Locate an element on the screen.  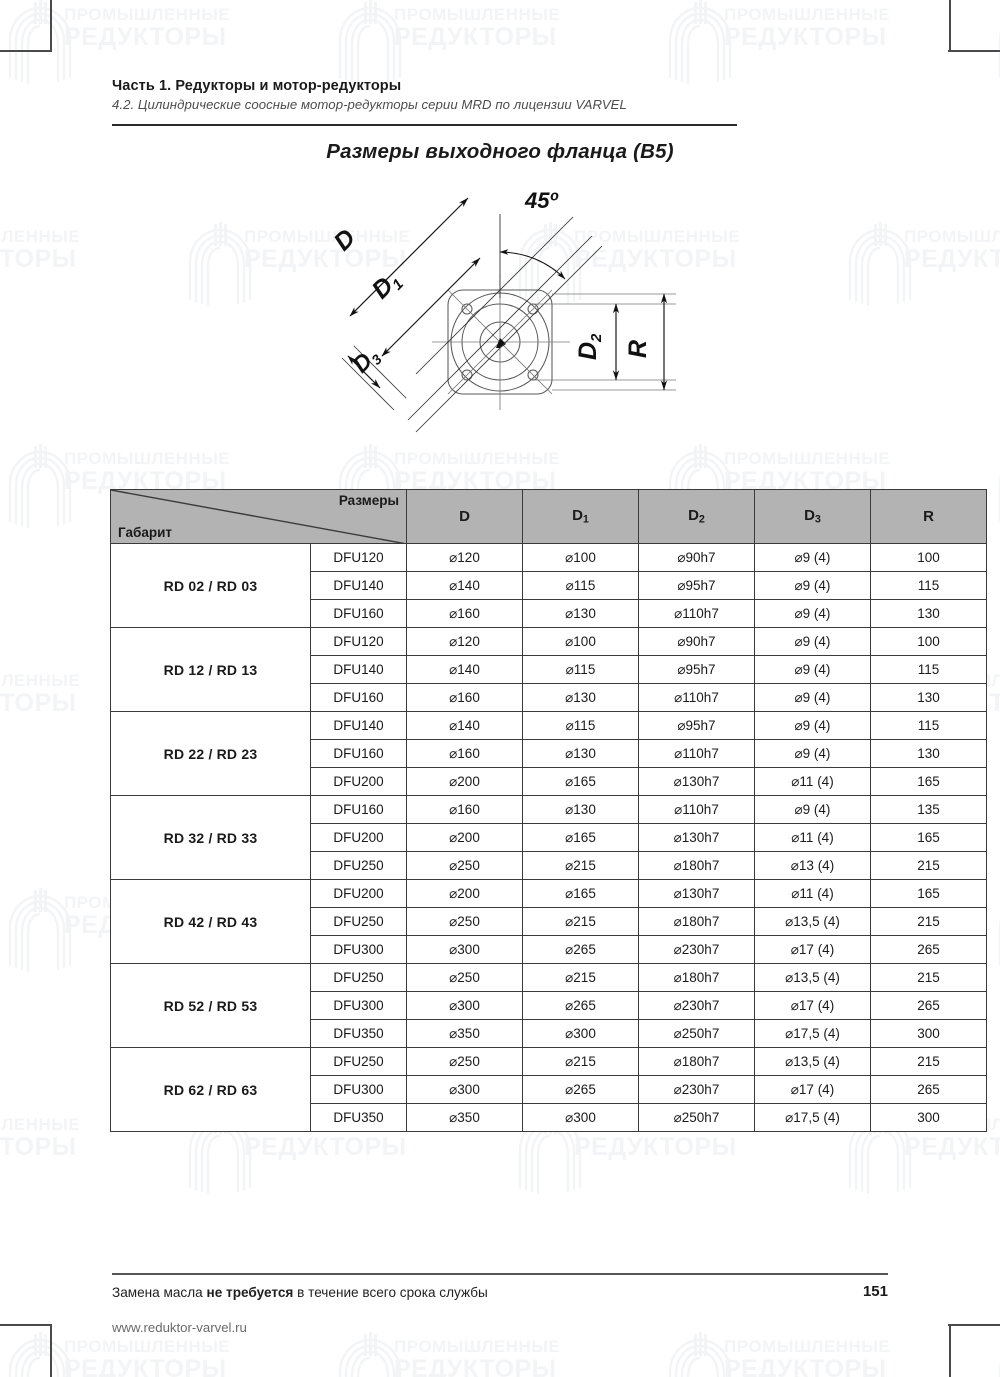
corner-diagonal-line is located at coordinates (258, 517).